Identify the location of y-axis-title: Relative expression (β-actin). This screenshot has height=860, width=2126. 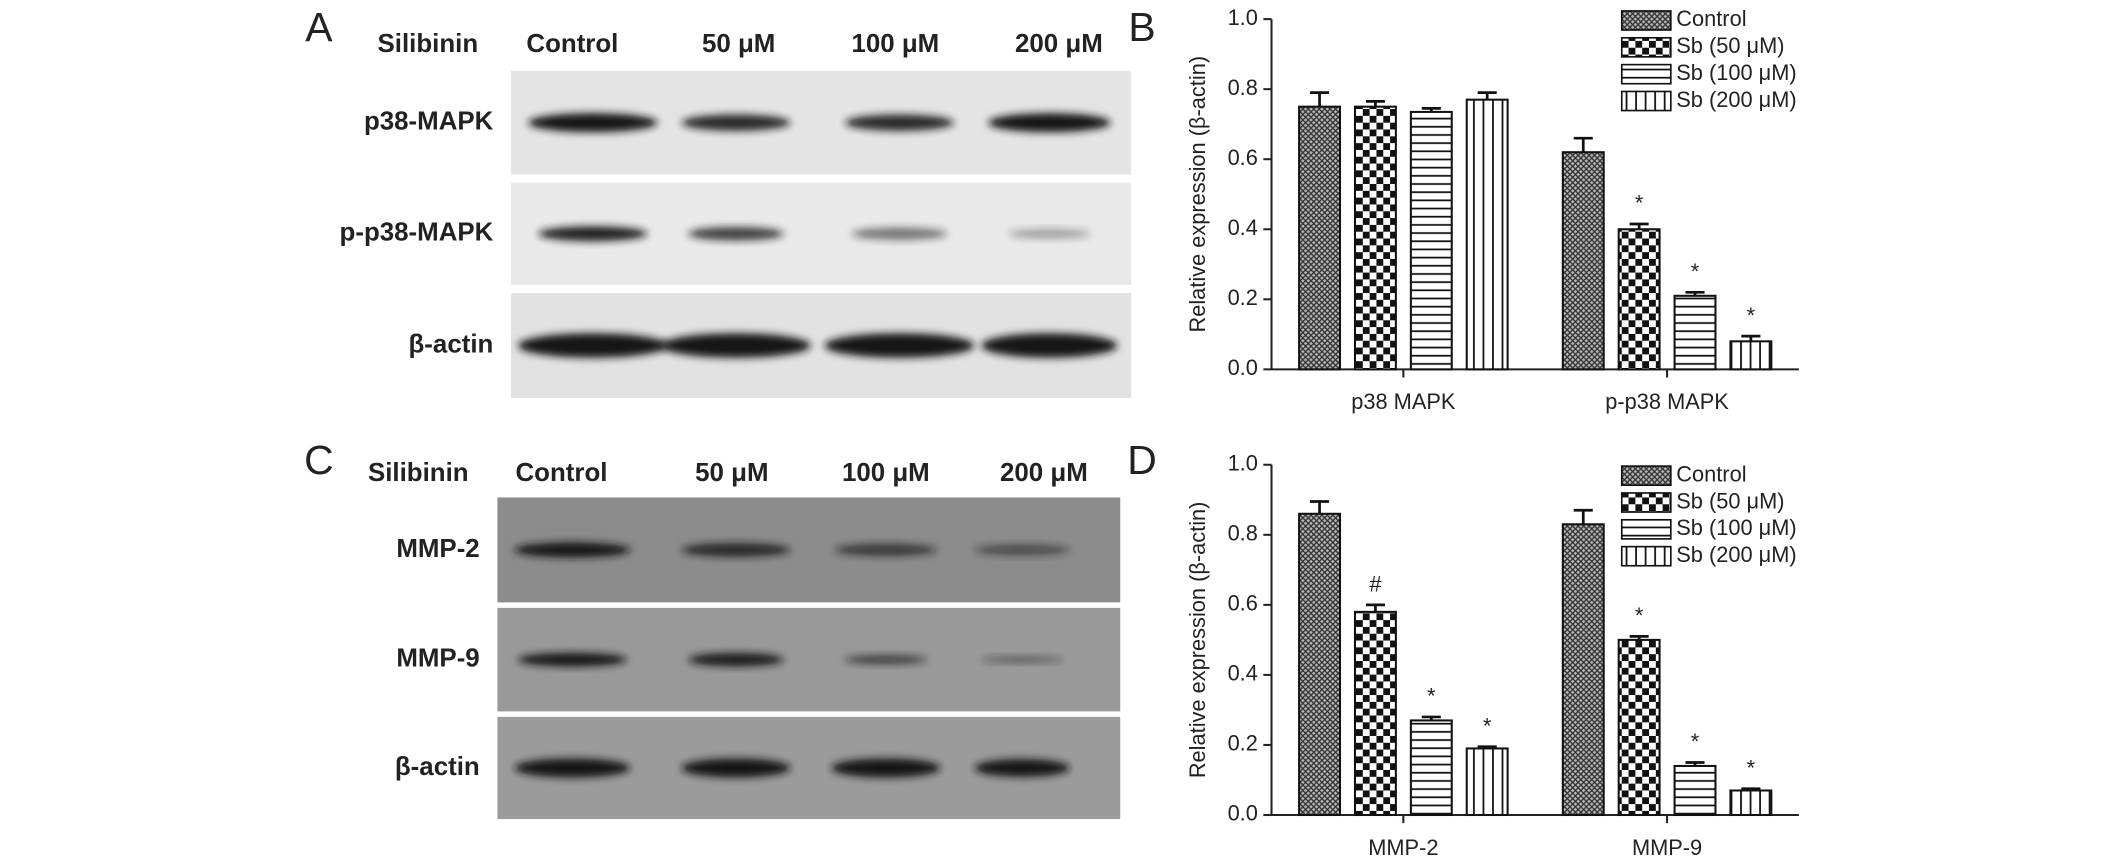
(1197, 194).